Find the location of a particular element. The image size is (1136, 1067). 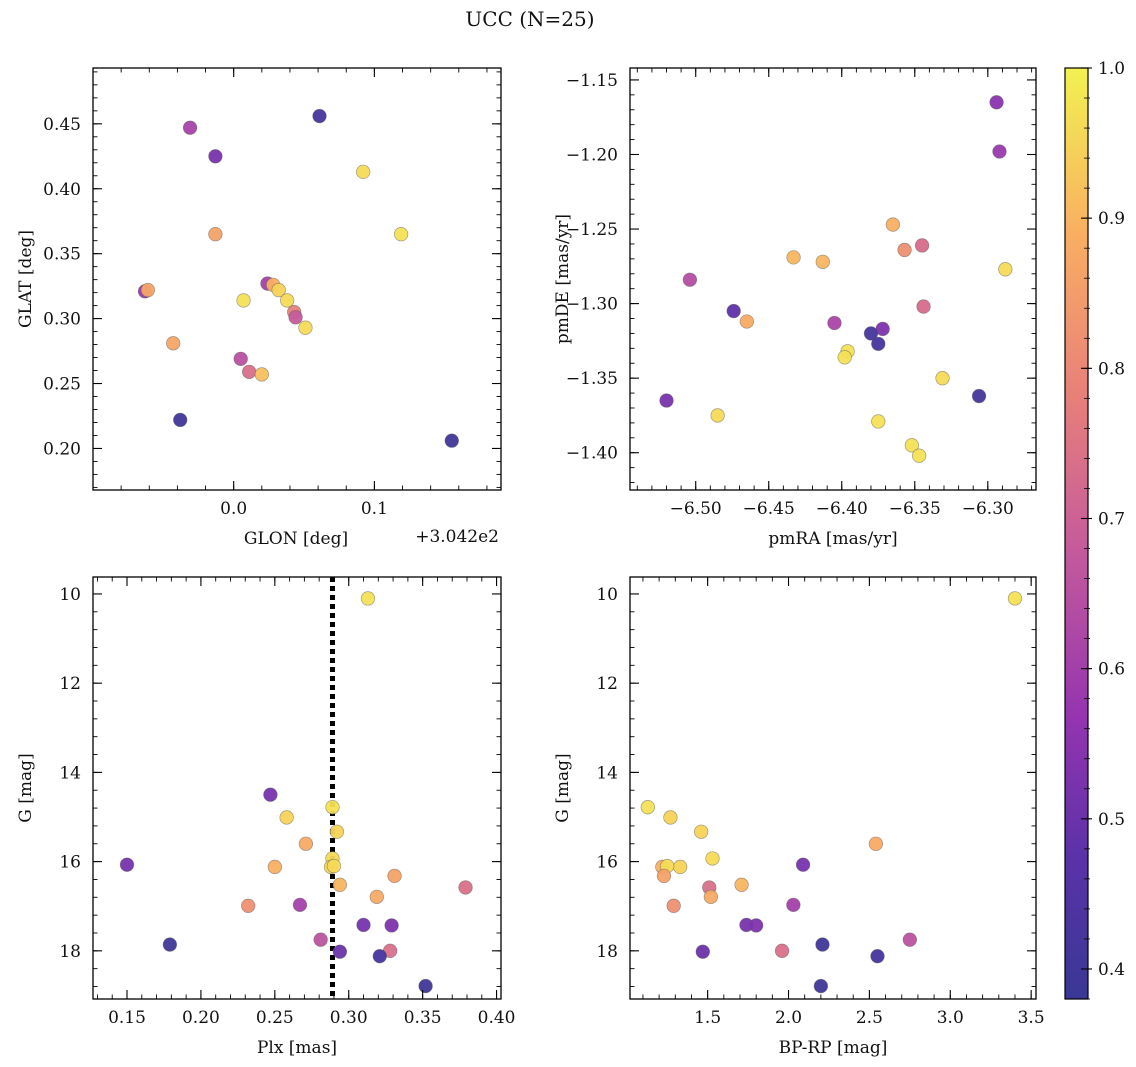

y-axis-label: G [mag] is located at coordinates (26, 787).